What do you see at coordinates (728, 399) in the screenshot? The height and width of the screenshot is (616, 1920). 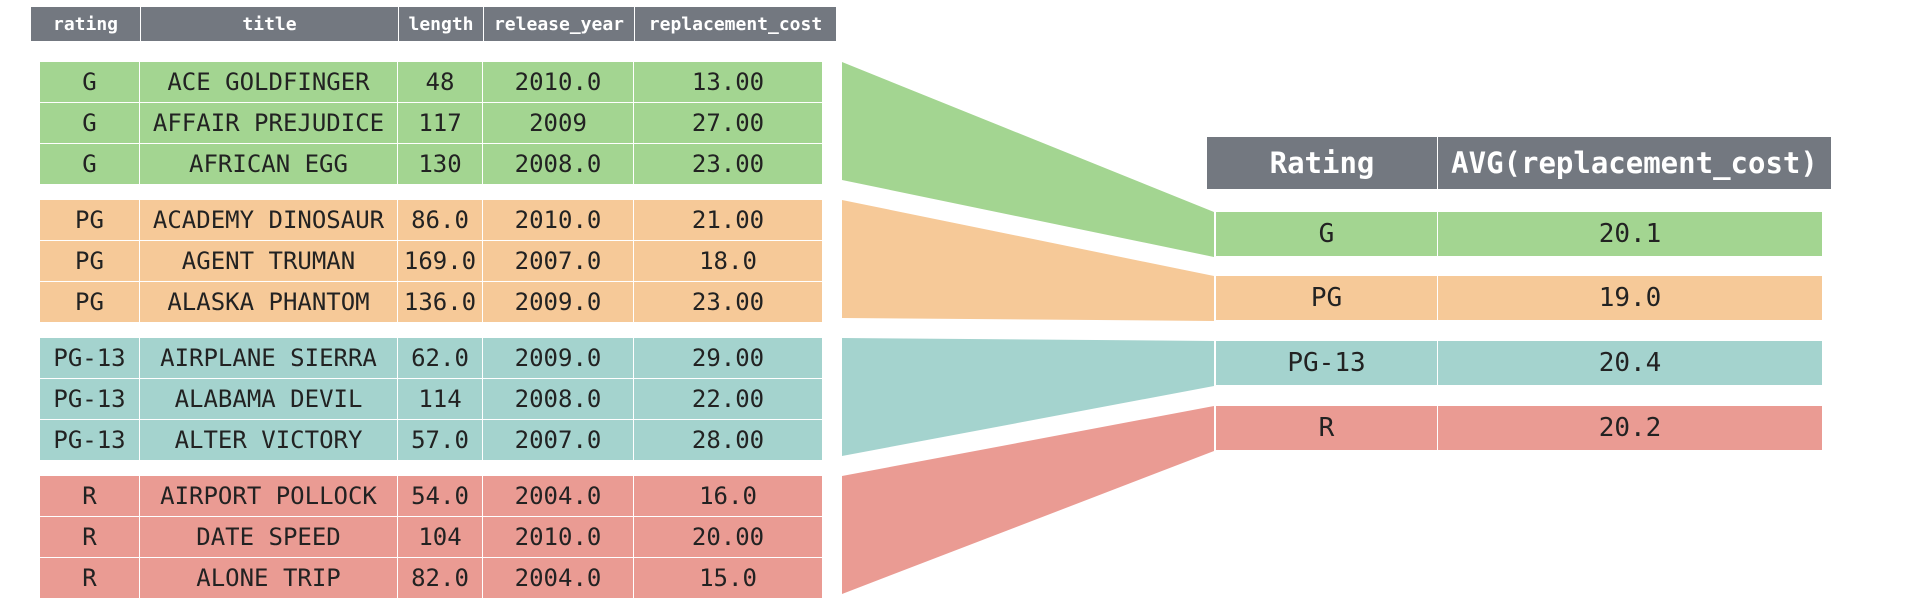 I see `cell-replacement-cost: 22.00` at bounding box center [728, 399].